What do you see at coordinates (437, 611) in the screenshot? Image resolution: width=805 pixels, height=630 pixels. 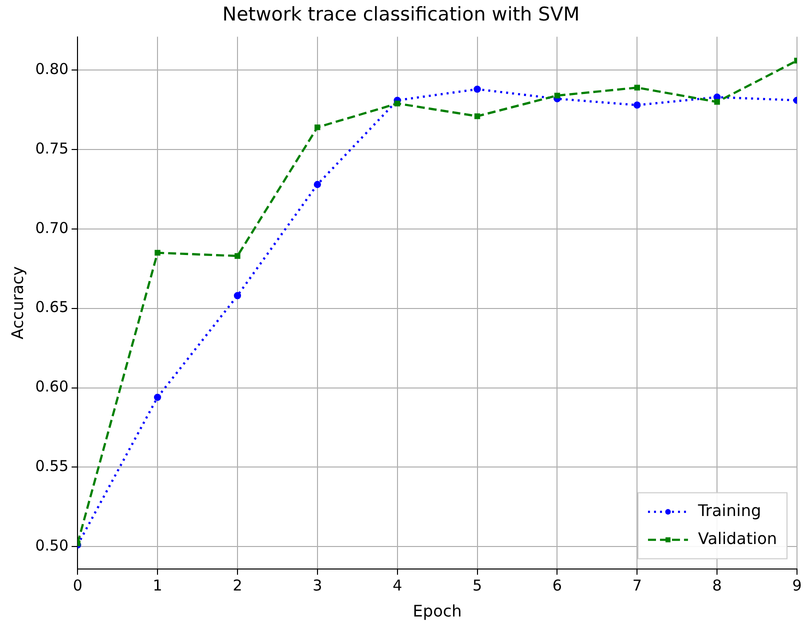 I see `x-axis-title: Epoch` at bounding box center [437, 611].